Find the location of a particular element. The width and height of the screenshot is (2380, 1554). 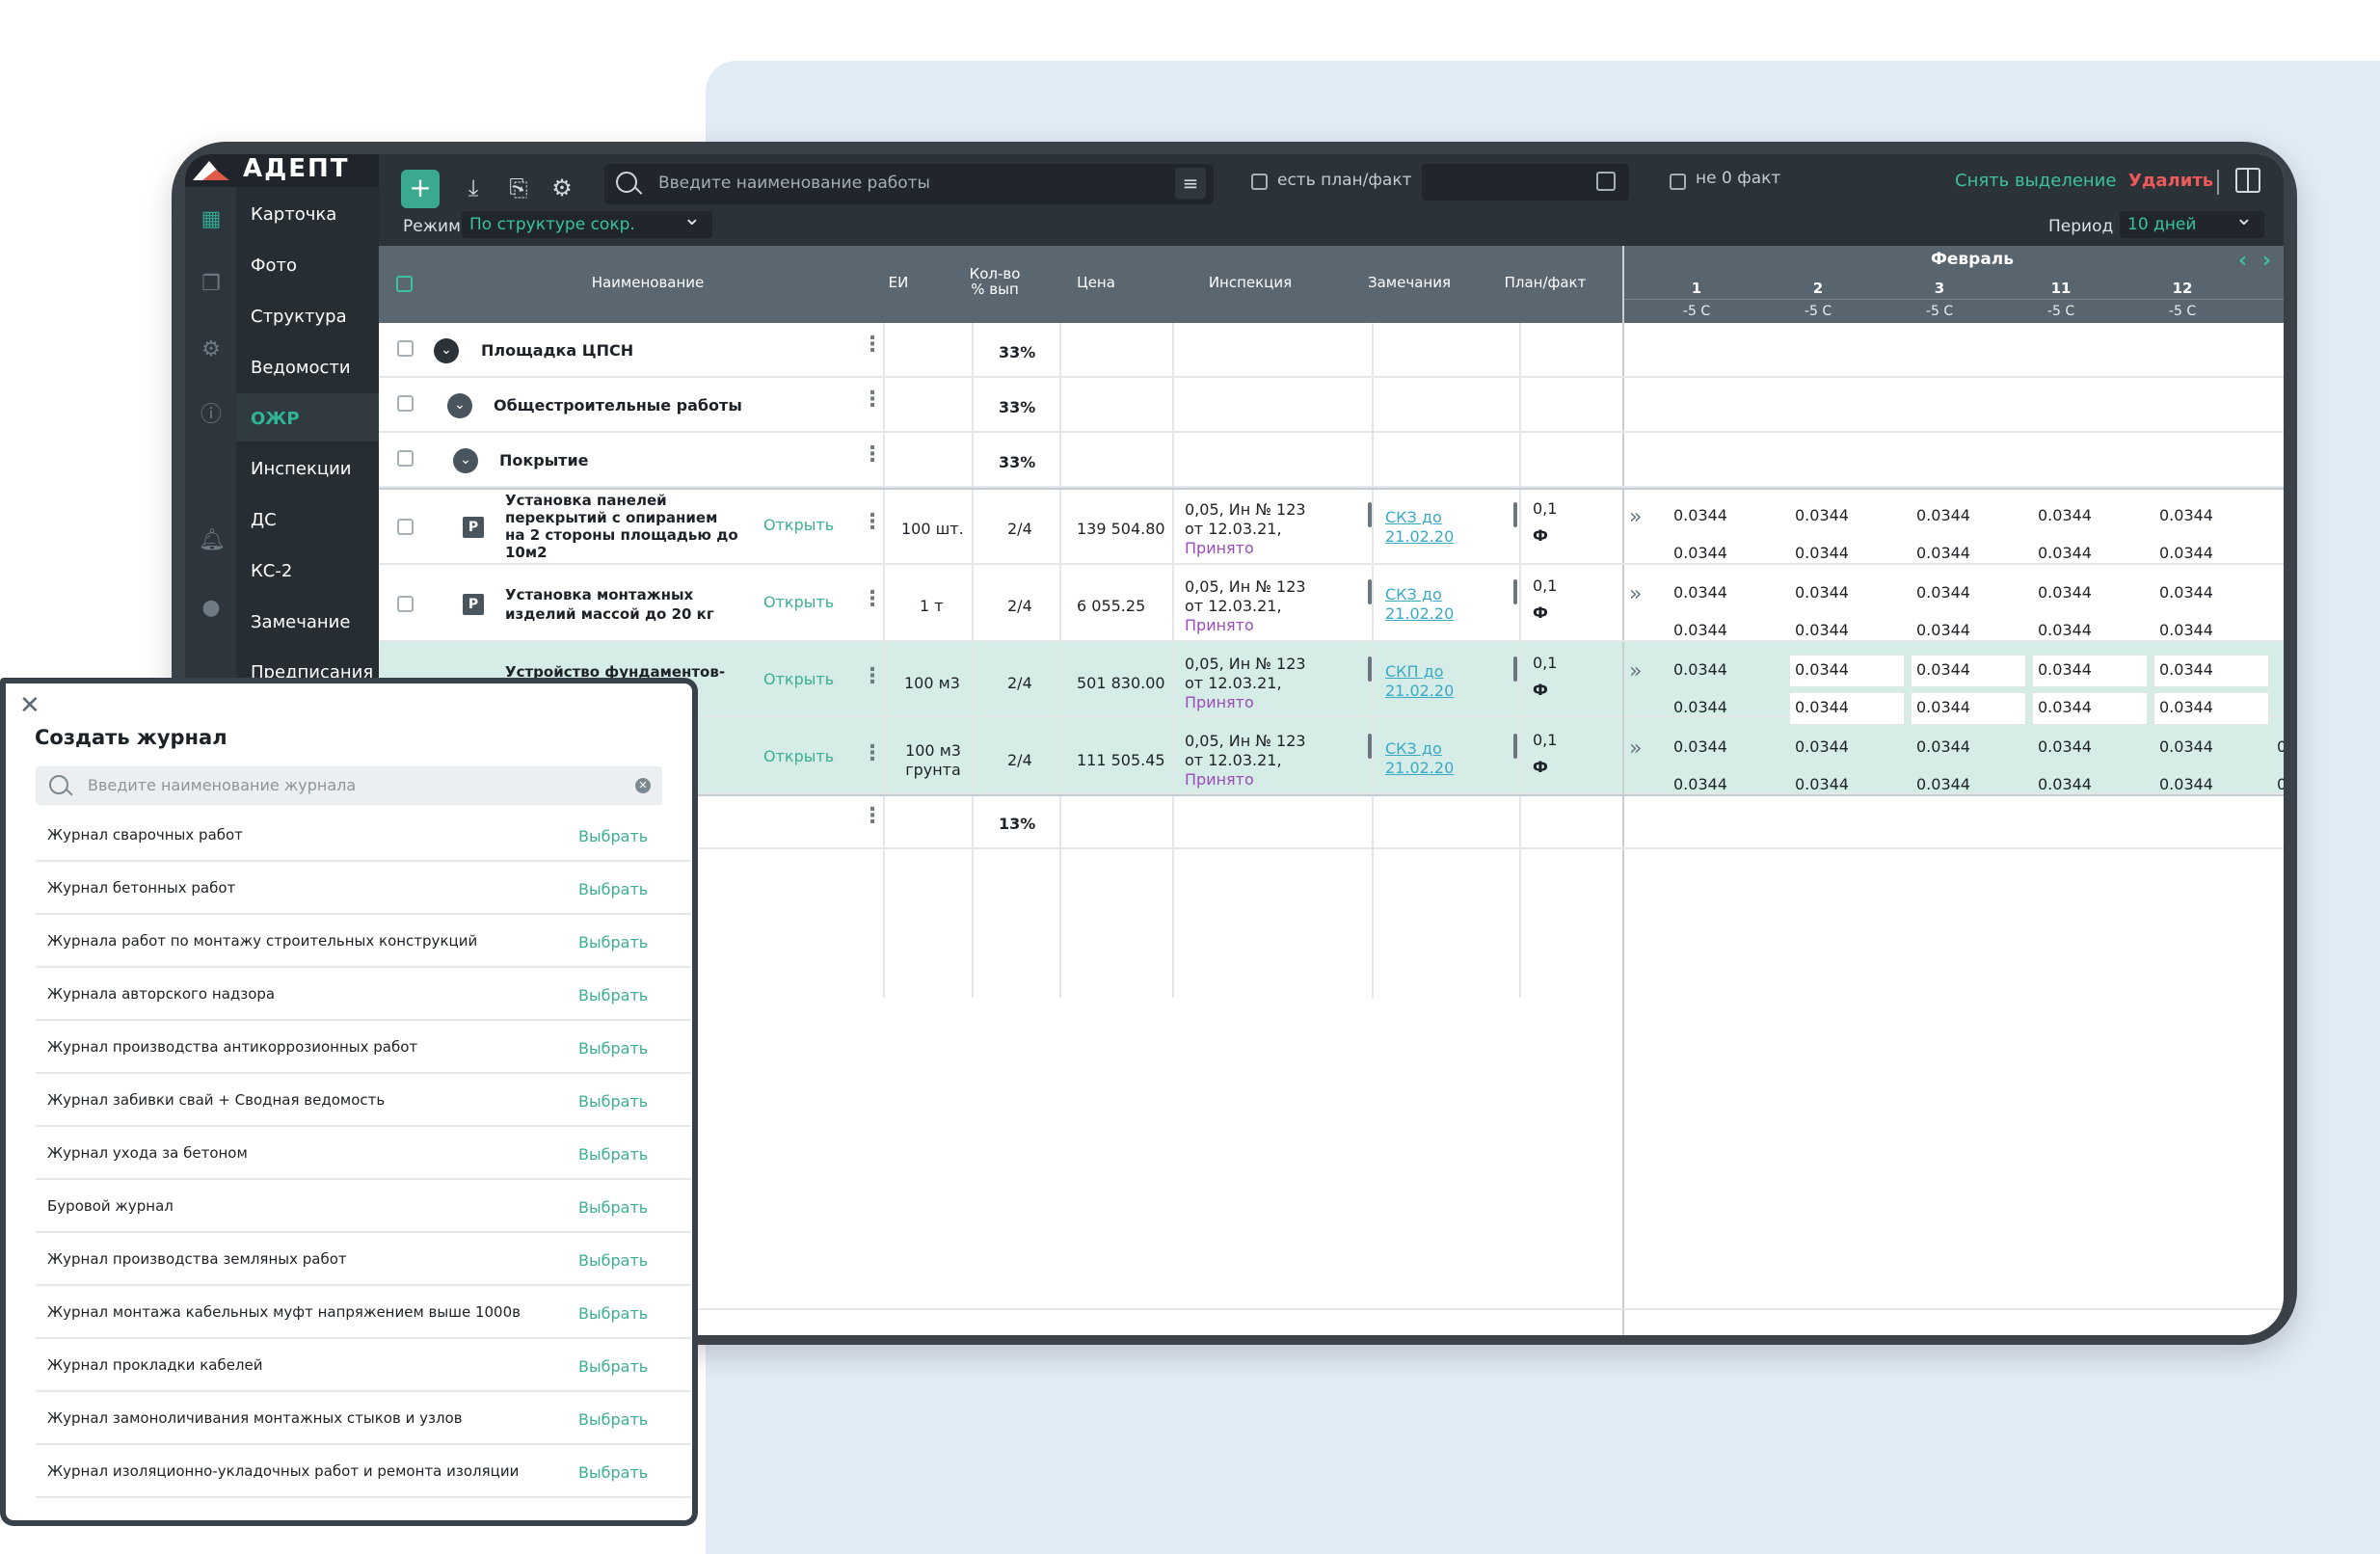

work-search: Введите наименование работы ≡ is located at coordinates (909, 184).